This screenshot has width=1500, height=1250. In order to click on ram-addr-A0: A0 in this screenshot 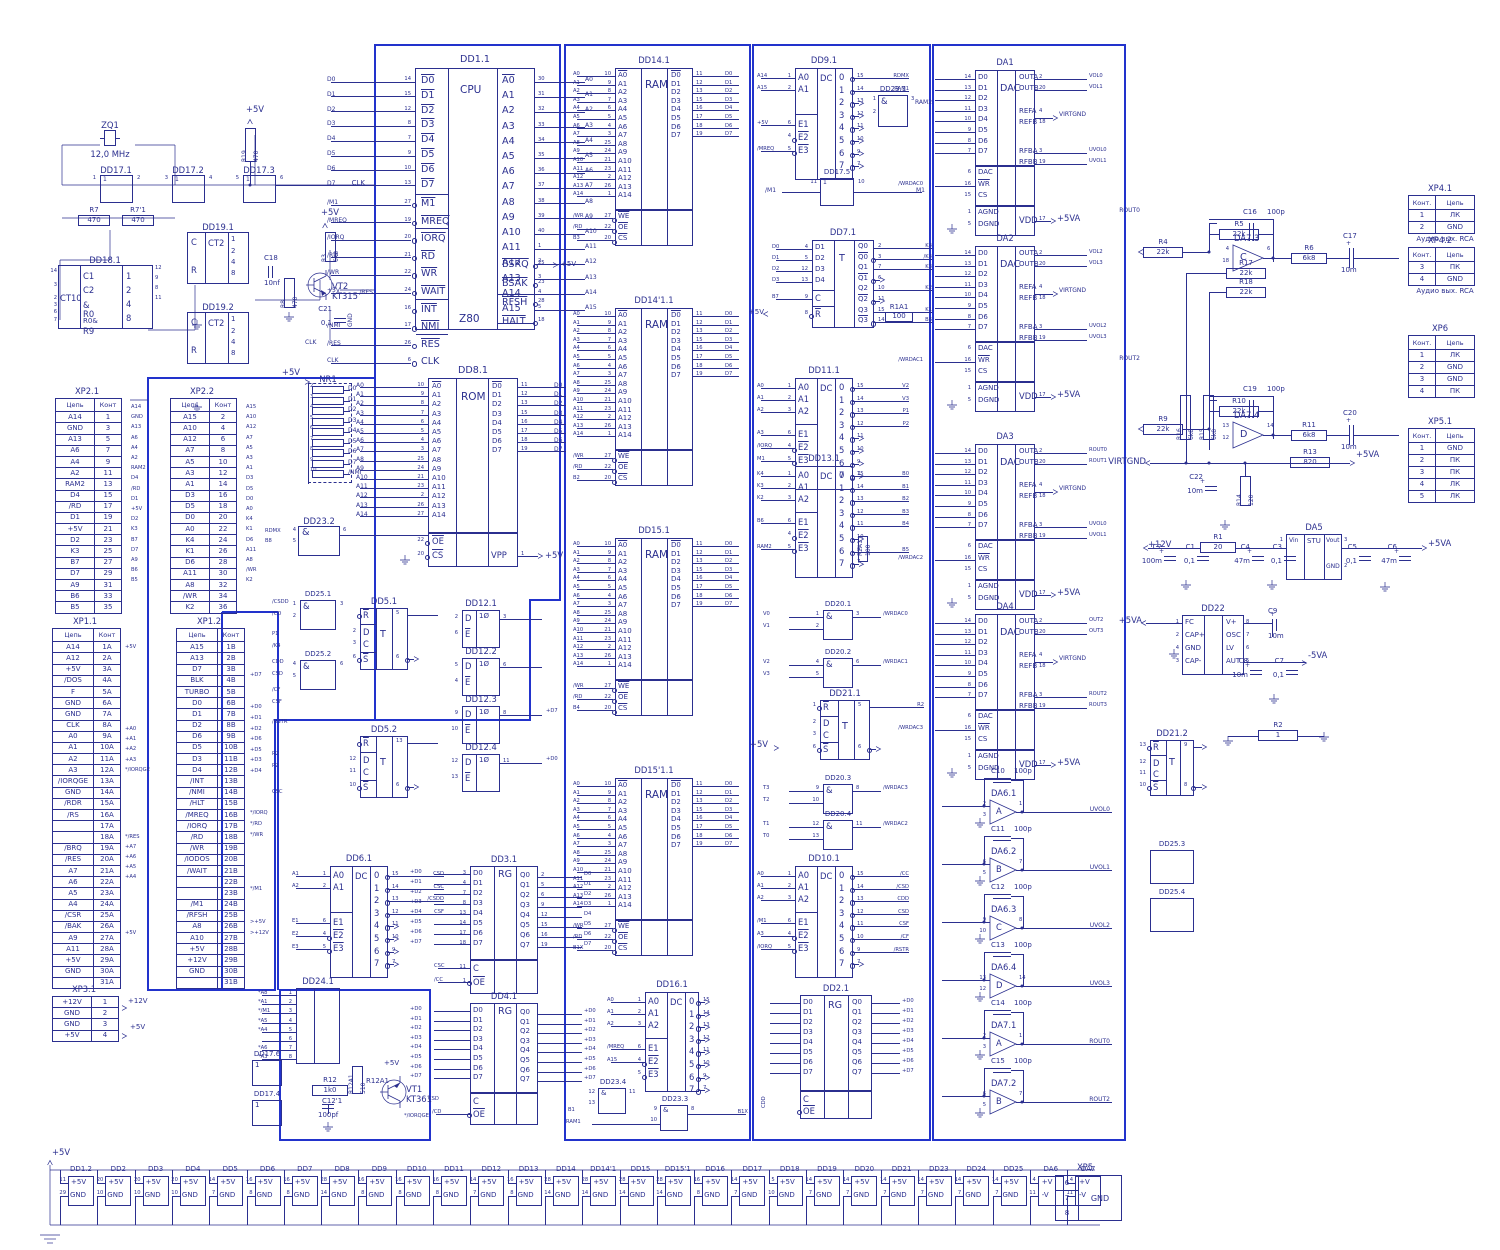, I will do `click(623, 75)`.